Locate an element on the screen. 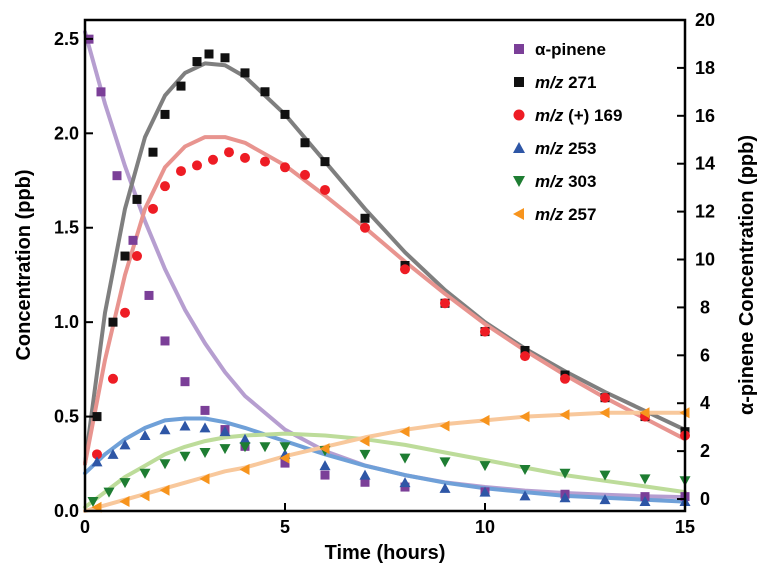 This screenshot has width=763, height=572. y-right-tick-label-5: 10 is located at coordinates (705, 260).